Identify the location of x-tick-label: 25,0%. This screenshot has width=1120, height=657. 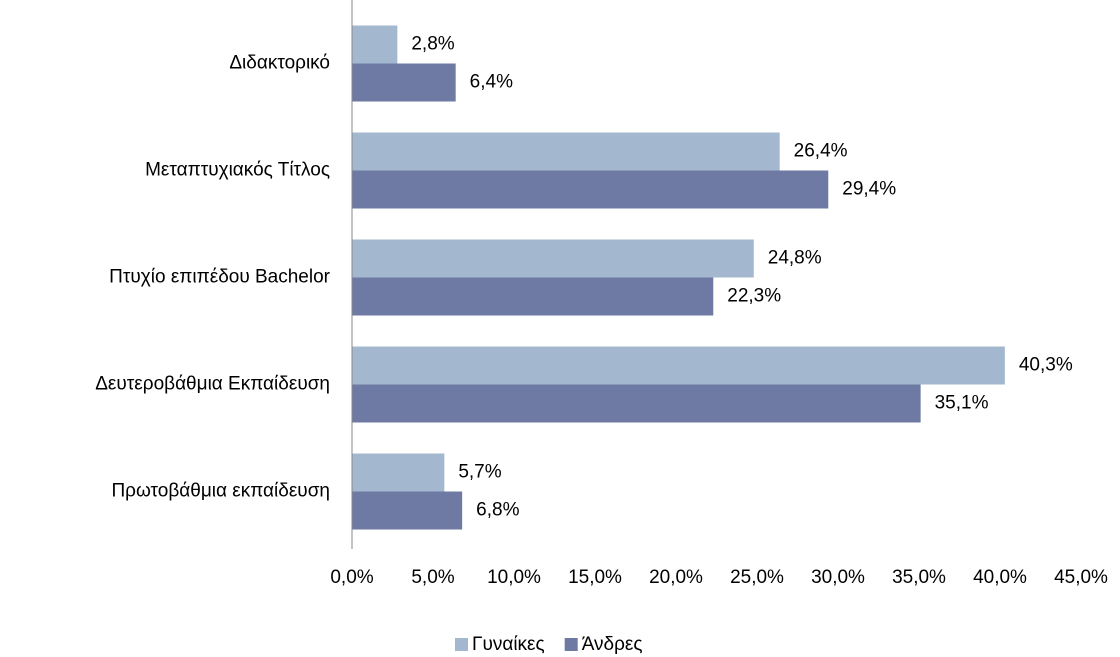
(757, 577).